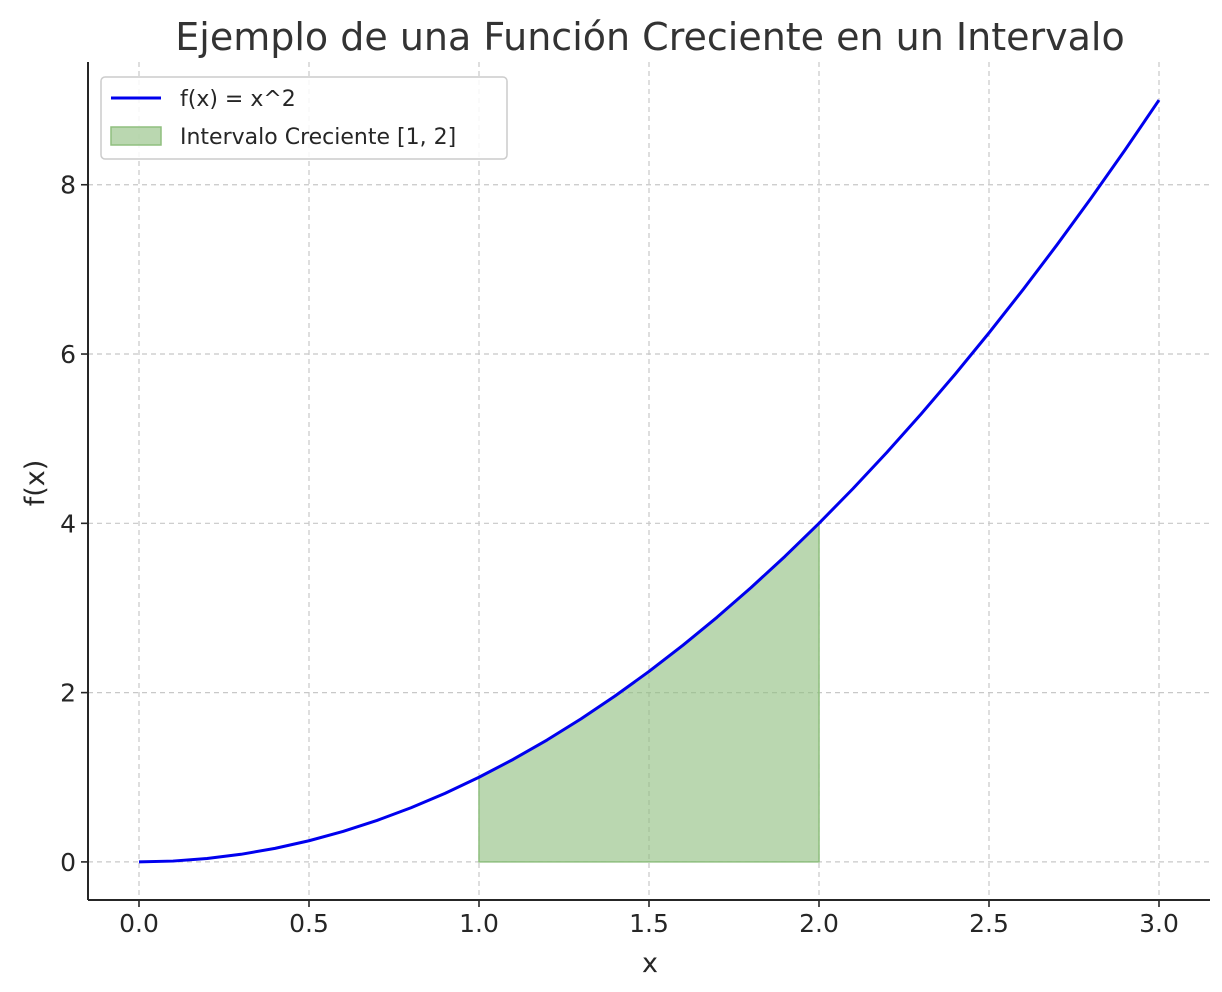 This screenshot has width=1222, height=992. I want to click on y-tick-label: 0, so click(68, 862).